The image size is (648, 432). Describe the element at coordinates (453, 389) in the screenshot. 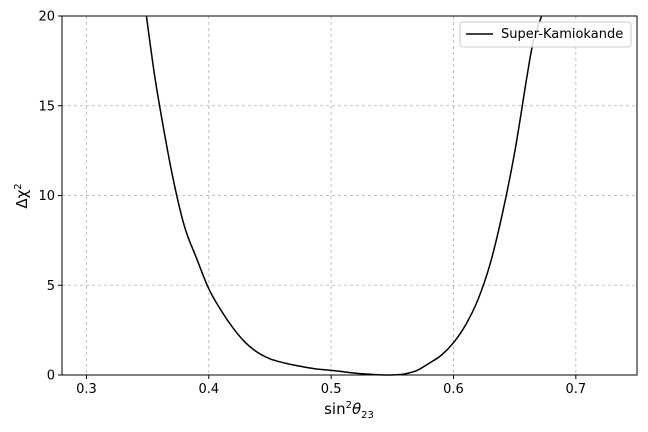

I see `x-tick-label: 0.6` at that location.